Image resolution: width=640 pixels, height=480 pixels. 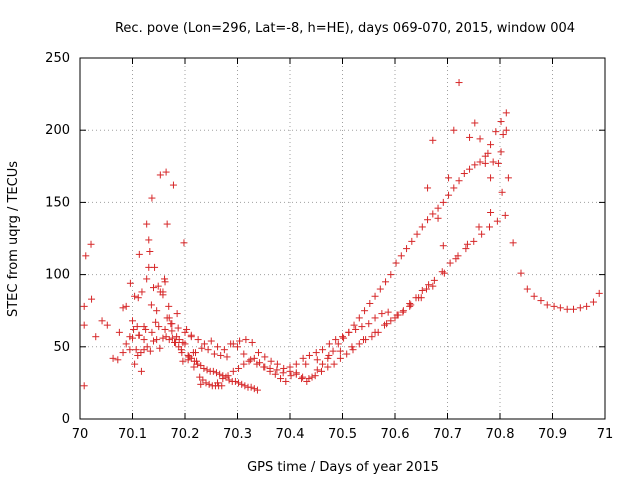 I want to click on x-tick-label: 71, so click(x=605, y=434).